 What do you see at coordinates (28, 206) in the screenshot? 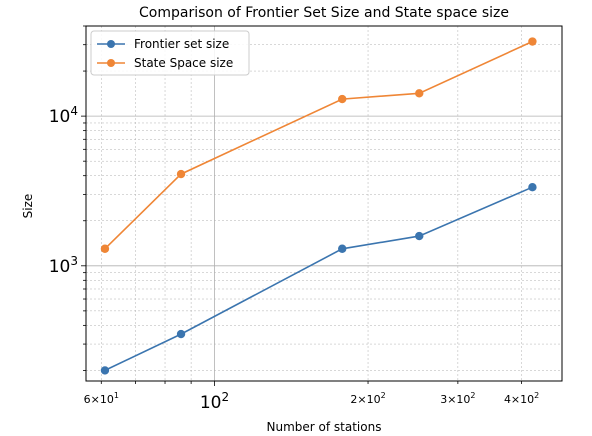
I see `y-axis-label: Size` at bounding box center [28, 206].